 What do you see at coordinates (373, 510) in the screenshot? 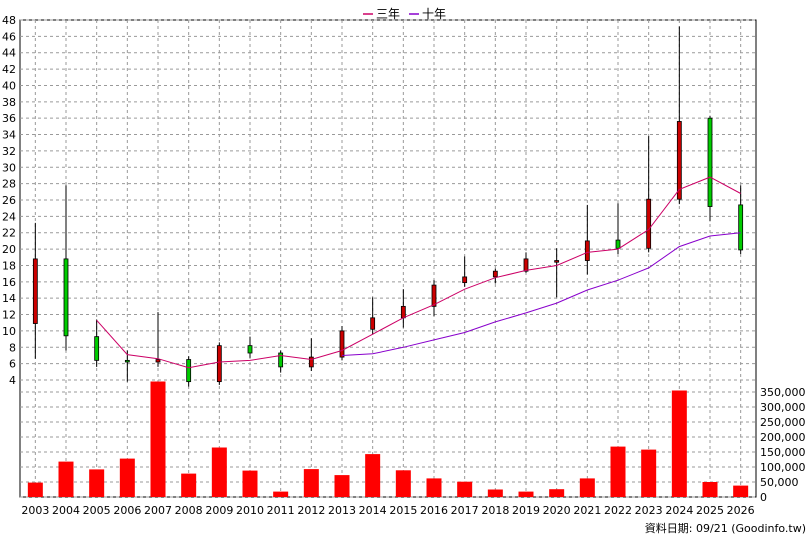
I see `year-tick-label: 2014` at bounding box center [373, 510].